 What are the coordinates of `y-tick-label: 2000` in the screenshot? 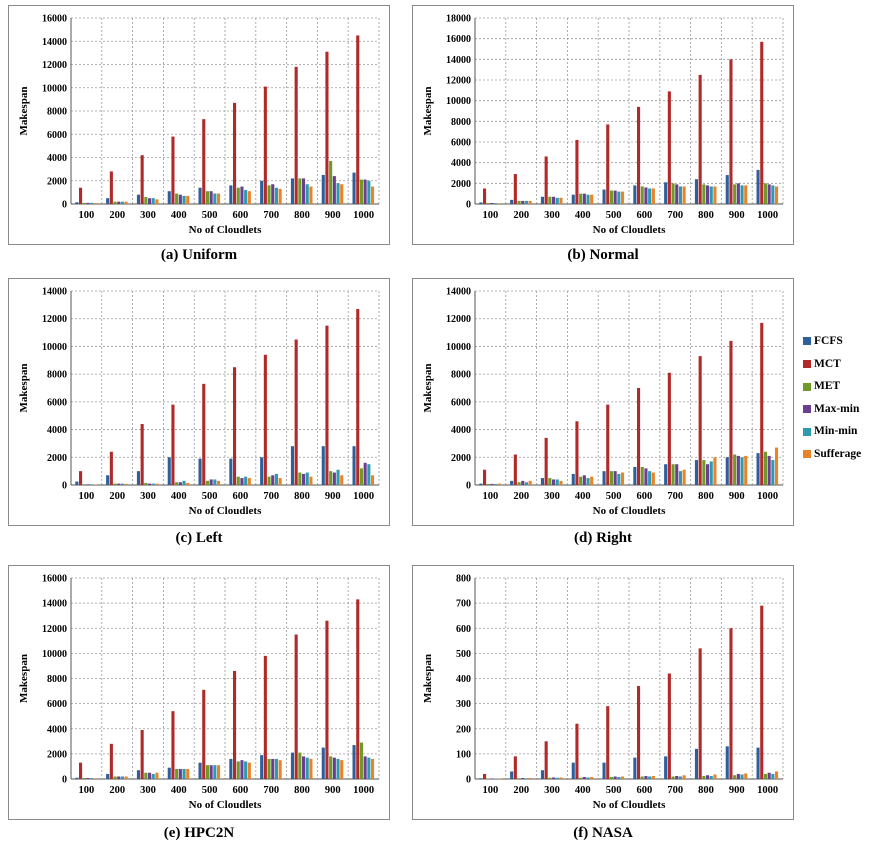 It's located at (57, 181).